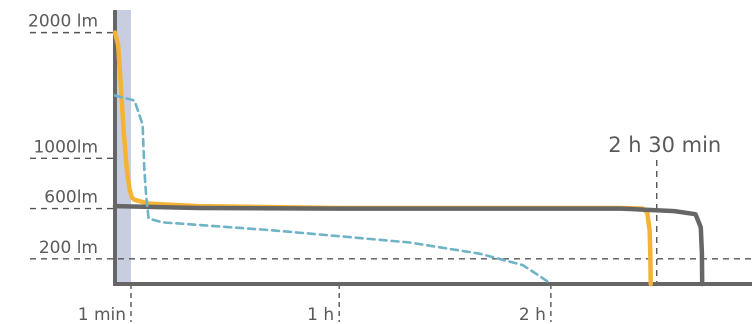  I want to click on annotation-label-0: 2 h 30 min, so click(664, 145).